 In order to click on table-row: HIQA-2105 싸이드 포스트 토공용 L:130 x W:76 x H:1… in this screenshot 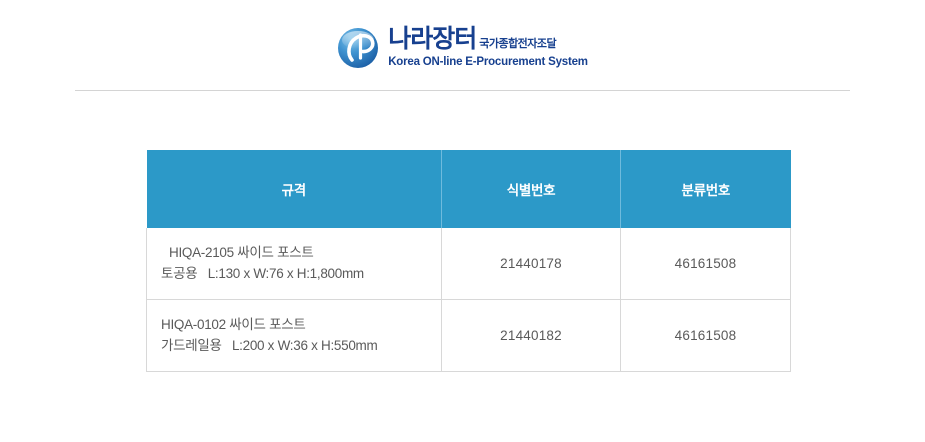, I will do `click(468, 264)`.